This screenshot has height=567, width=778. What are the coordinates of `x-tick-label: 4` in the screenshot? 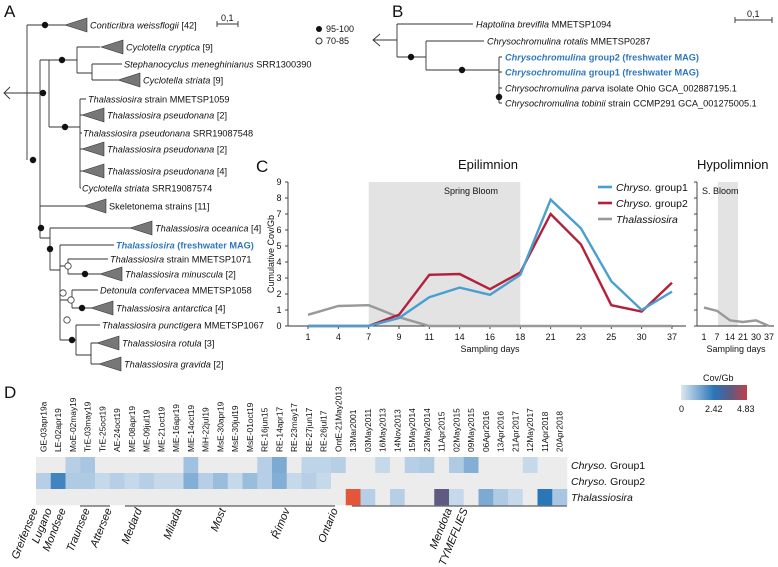 It's located at (338, 337).